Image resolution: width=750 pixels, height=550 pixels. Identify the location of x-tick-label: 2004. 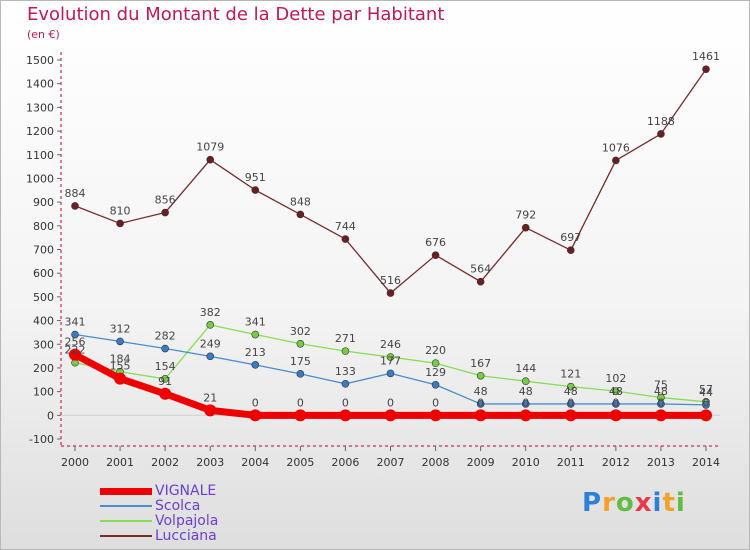
(255, 462).